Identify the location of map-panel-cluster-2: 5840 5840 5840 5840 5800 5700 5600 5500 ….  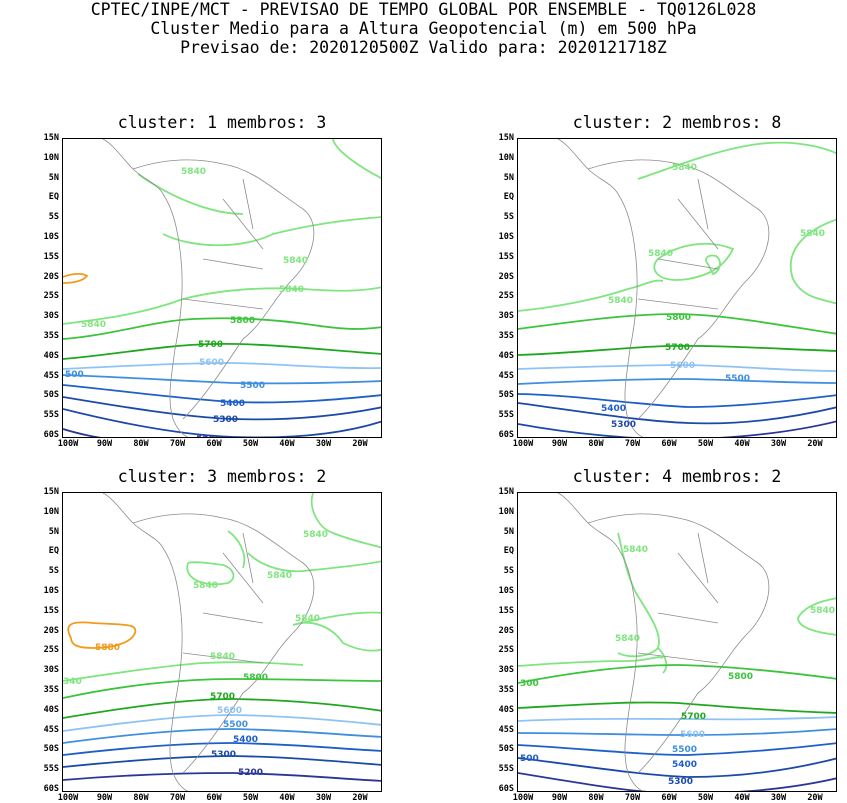
(677, 288).